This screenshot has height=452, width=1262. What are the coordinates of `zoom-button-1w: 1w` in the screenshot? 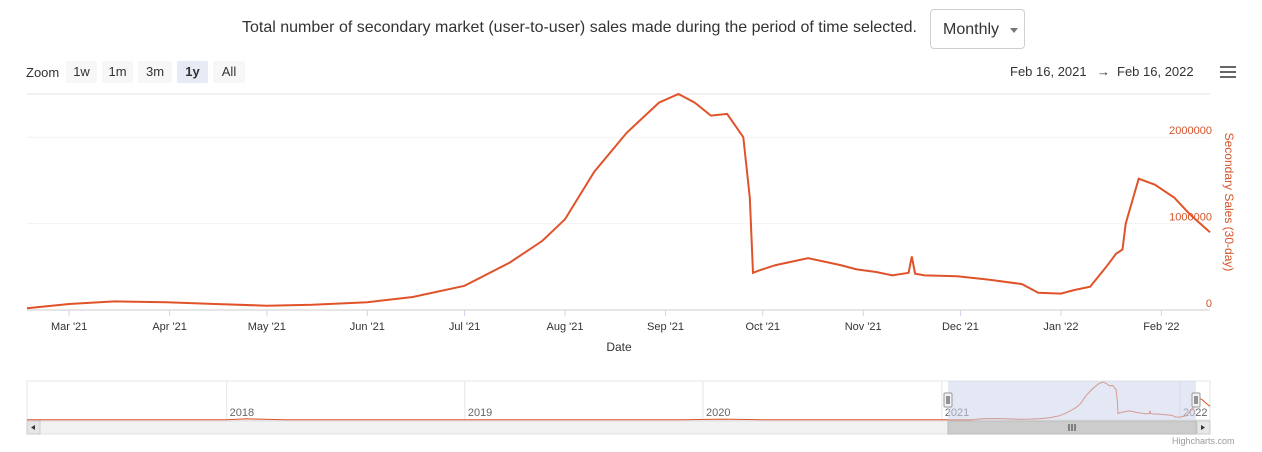 It's located at (81, 72).